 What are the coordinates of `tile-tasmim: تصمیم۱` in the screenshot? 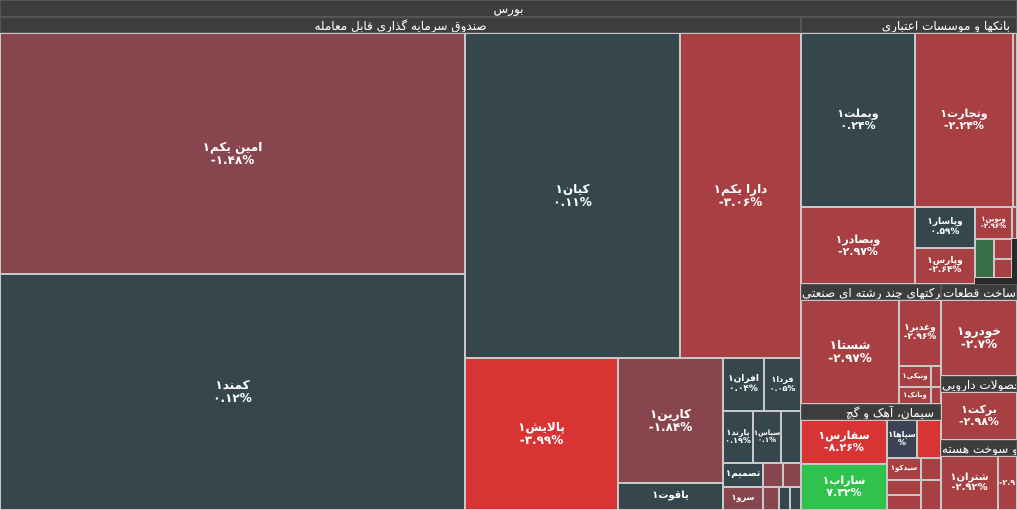 It's located at (743, 475).